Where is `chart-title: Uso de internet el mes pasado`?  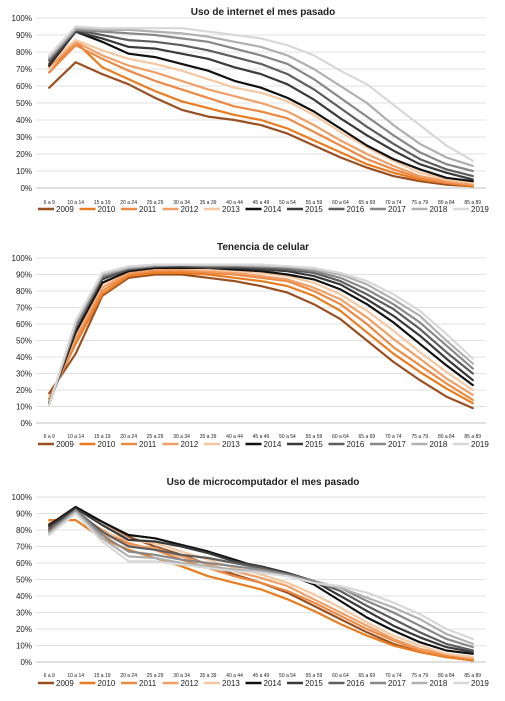 chart-title: Uso de internet el mes pasado is located at coordinates (263, 12).